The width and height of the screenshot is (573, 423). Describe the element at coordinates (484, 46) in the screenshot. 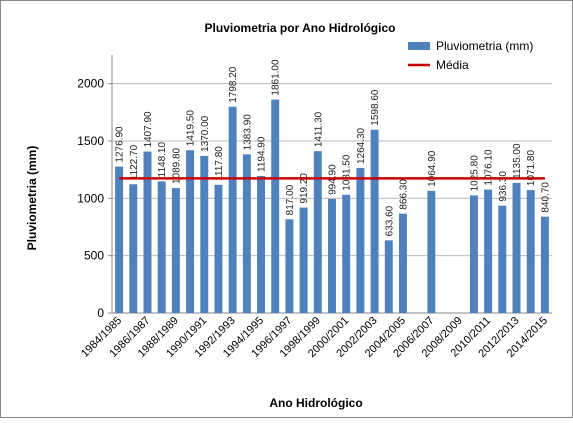

I see `legend-label: Pluviometria (mm)` at that location.